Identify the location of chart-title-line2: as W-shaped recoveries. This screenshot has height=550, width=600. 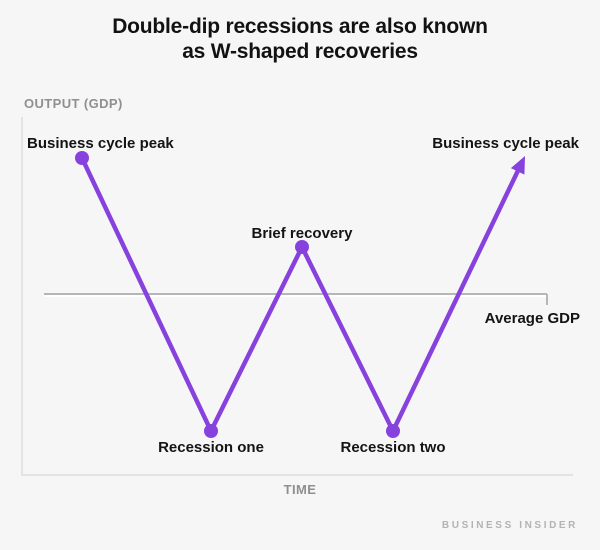
(300, 51).